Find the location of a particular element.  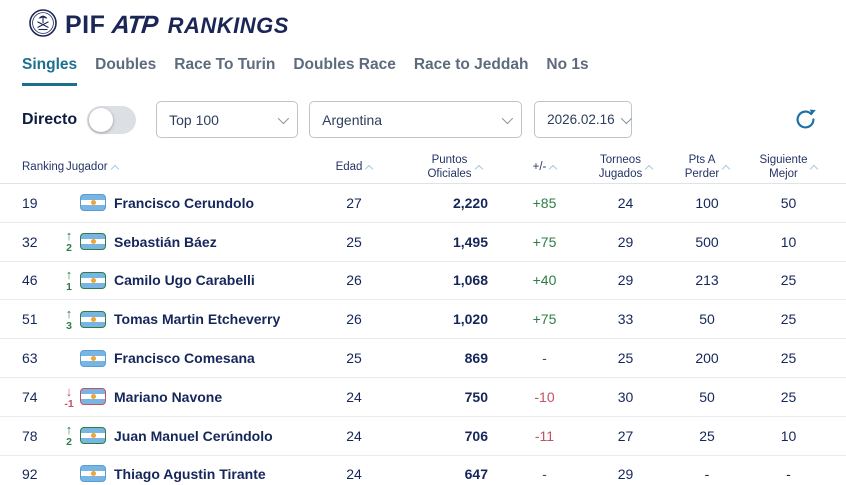

tab-no-1s: No 1s is located at coordinates (567, 64).